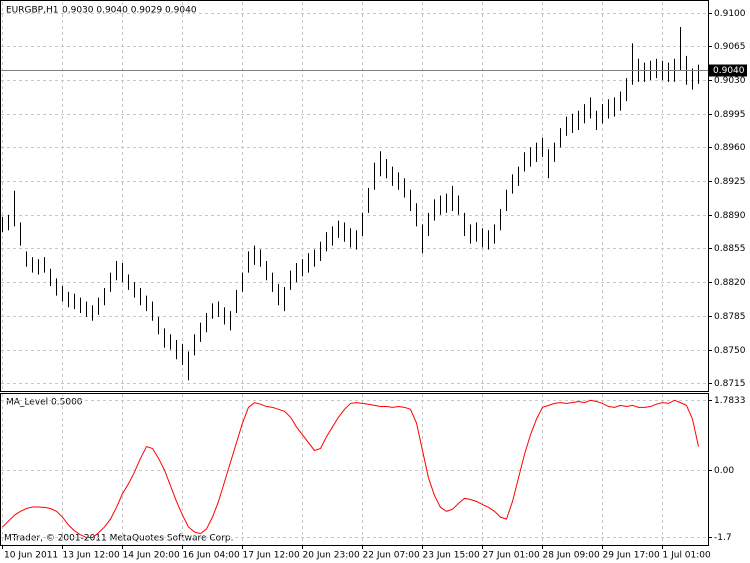 Image resolution: width=750 pixels, height=563 pixels. What do you see at coordinates (730, 115) in the screenshot?
I see `y-tick-label: 0.8995` at bounding box center [730, 115].